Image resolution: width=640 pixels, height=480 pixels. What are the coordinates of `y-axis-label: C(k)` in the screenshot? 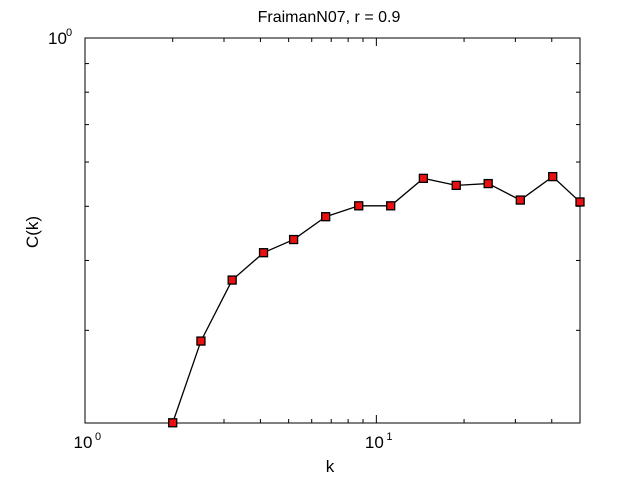 It's located at (32, 232).